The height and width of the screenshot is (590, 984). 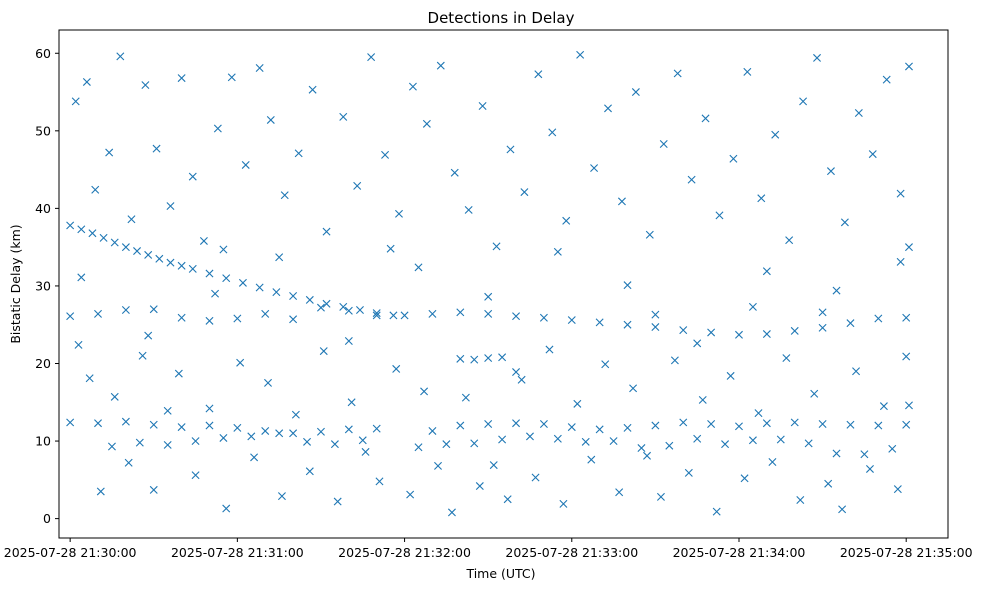 What do you see at coordinates (47, 518) in the screenshot?
I see `y-tick-label: 0` at bounding box center [47, 518].